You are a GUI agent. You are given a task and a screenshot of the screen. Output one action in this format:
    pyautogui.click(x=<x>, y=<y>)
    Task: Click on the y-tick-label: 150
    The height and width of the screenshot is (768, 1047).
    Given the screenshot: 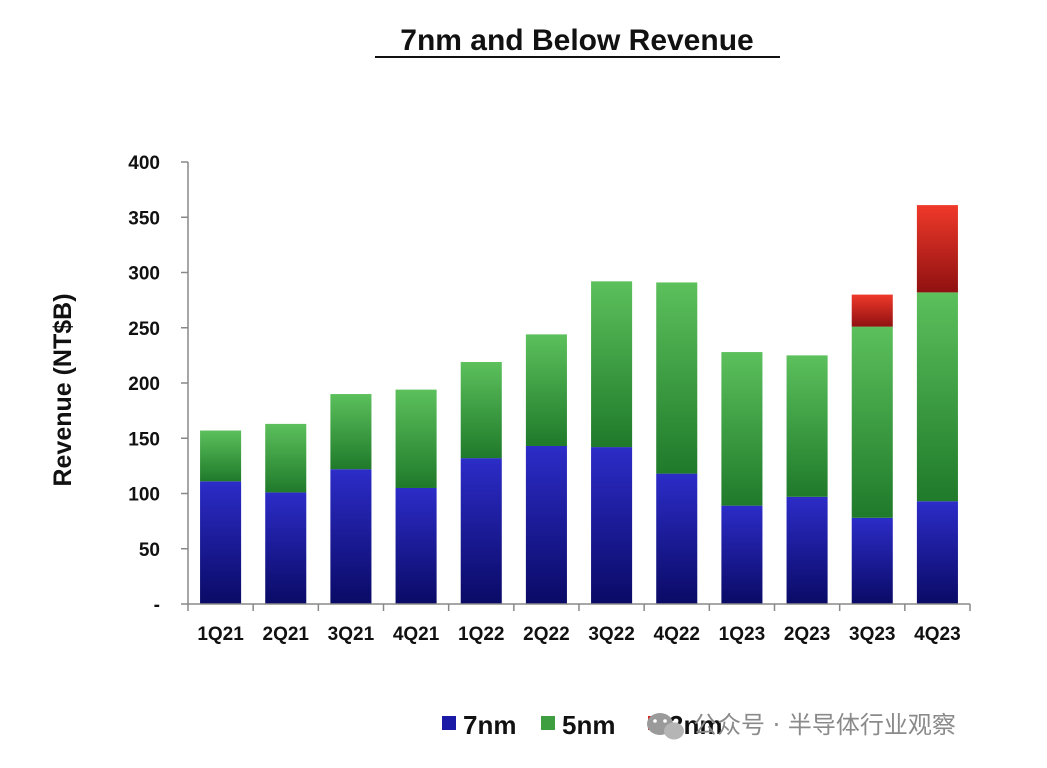 What is the action you would take?
    pyautogui.click(x=144, y=439)
    